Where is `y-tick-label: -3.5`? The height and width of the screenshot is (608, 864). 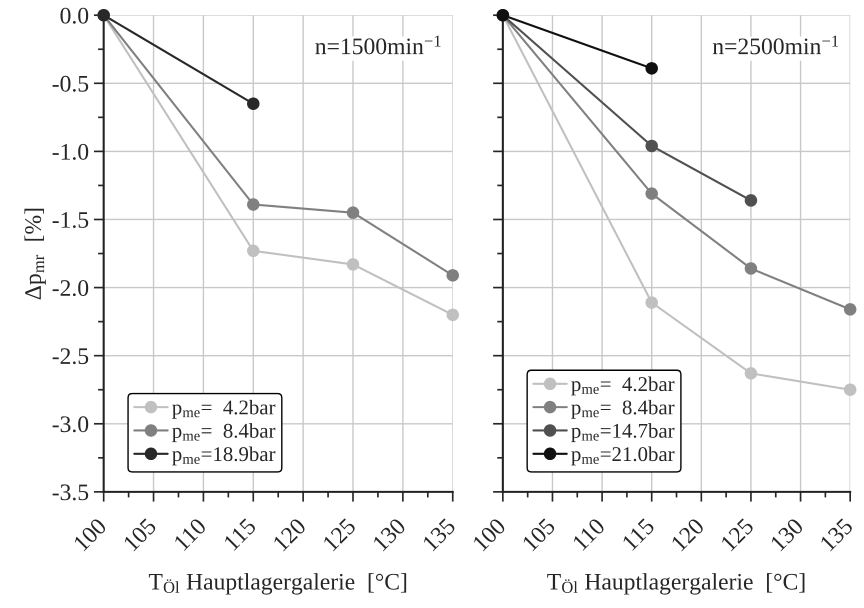
y-tick-label: -3.5 is located at coordinates (70, 492).